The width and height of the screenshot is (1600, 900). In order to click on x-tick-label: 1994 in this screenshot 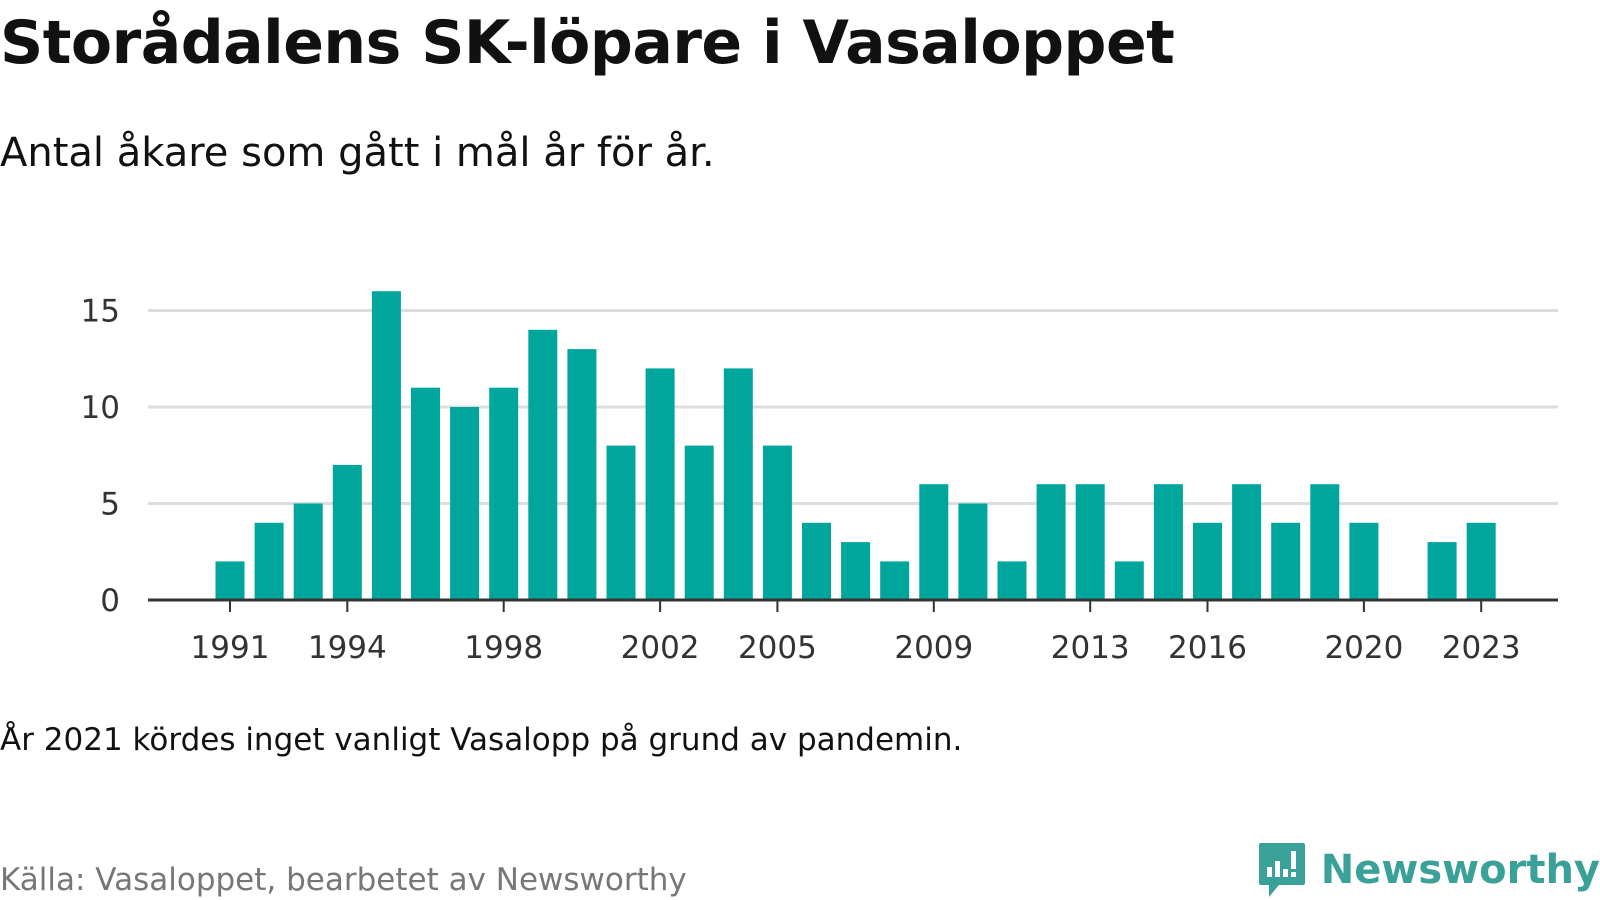, I will do `click(347, 648)`.